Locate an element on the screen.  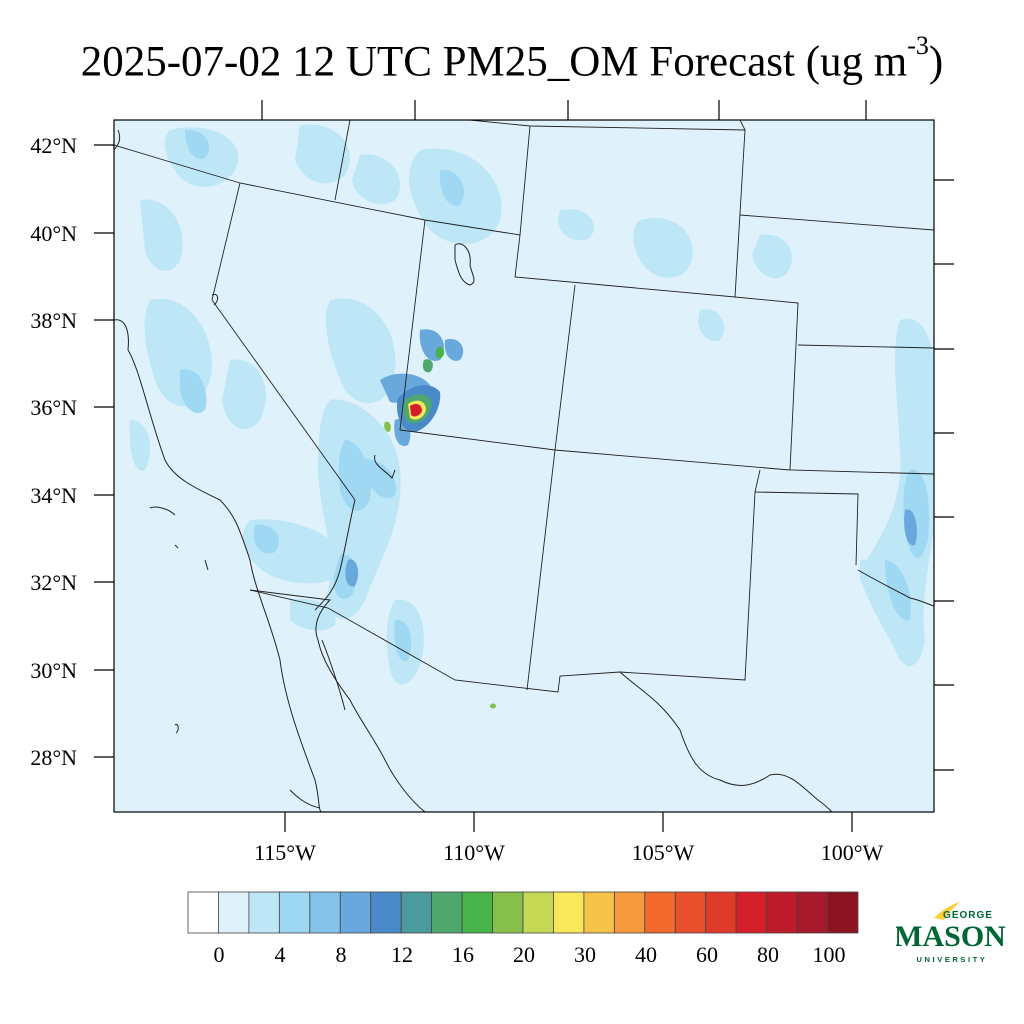
colorbar-label: 80 is located at coordinates (768, 954).